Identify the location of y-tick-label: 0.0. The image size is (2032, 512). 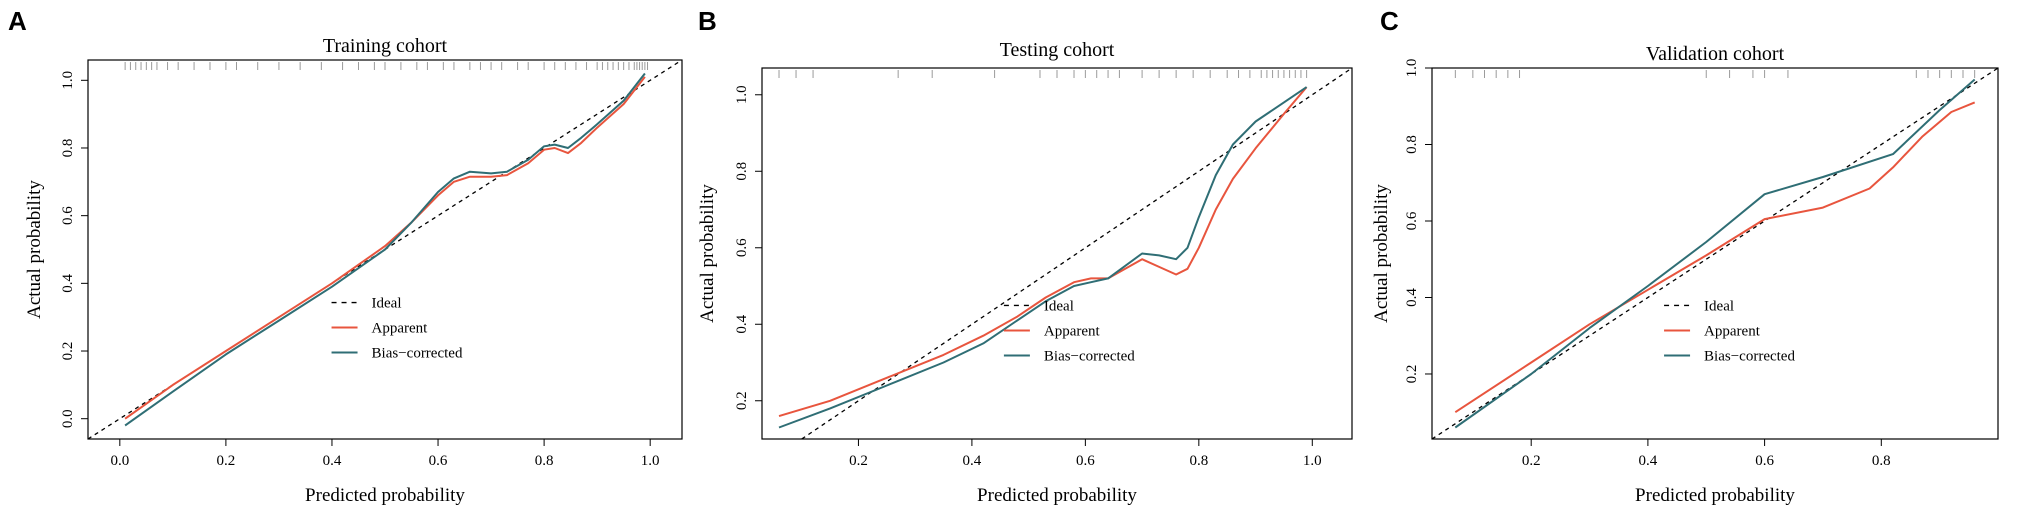
(68, 418).